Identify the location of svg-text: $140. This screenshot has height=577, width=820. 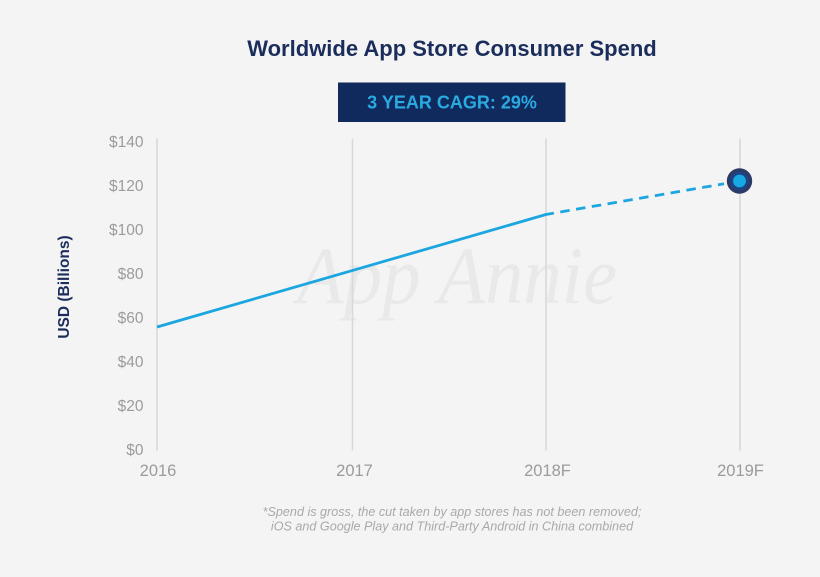
(126, 142).